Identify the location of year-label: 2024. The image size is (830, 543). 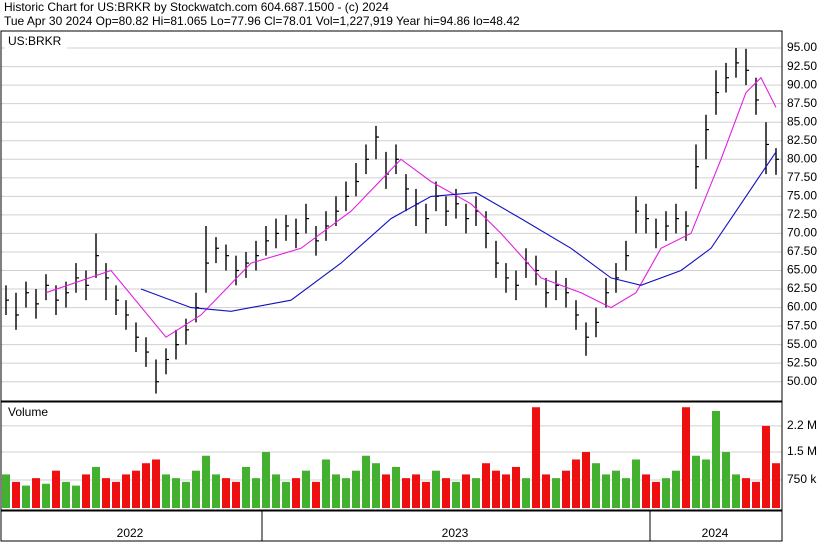
(715, 533).